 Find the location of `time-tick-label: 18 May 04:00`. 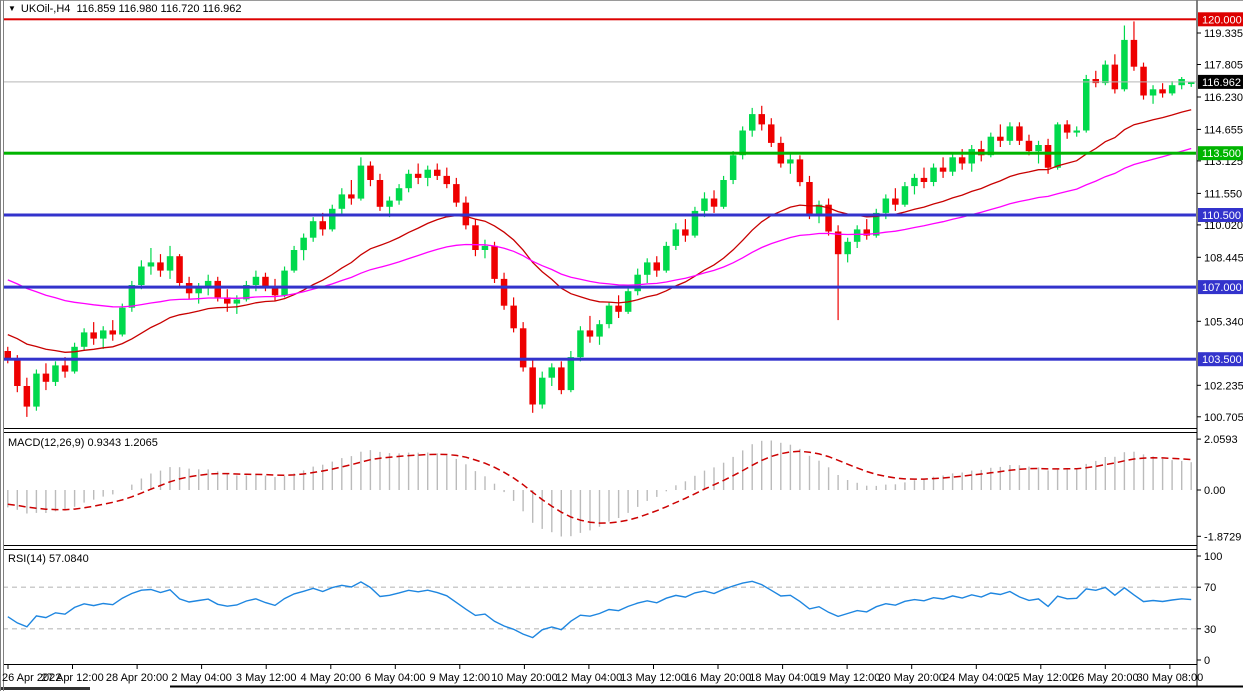

time-tick-label: 18 May 04:00 is located at coordinates (782, 678).